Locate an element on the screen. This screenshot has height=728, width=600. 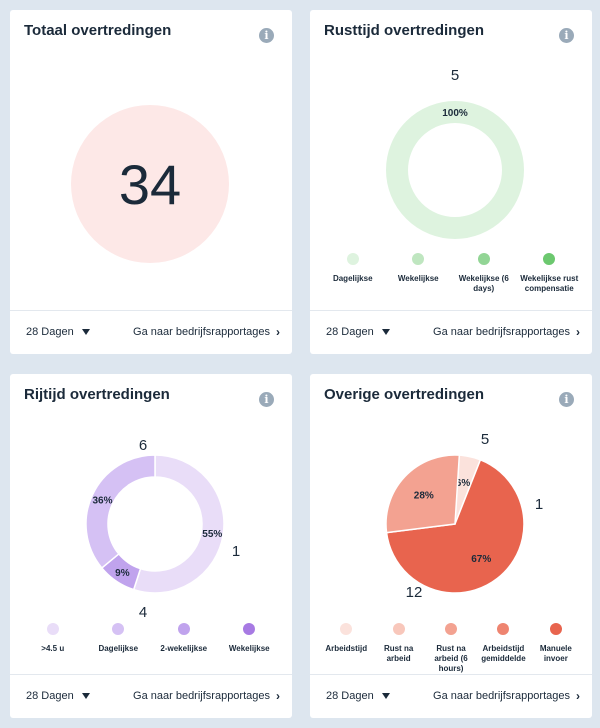
legend-item: Arbeidstijd gemiddelde is located at coordinates (503, 648).